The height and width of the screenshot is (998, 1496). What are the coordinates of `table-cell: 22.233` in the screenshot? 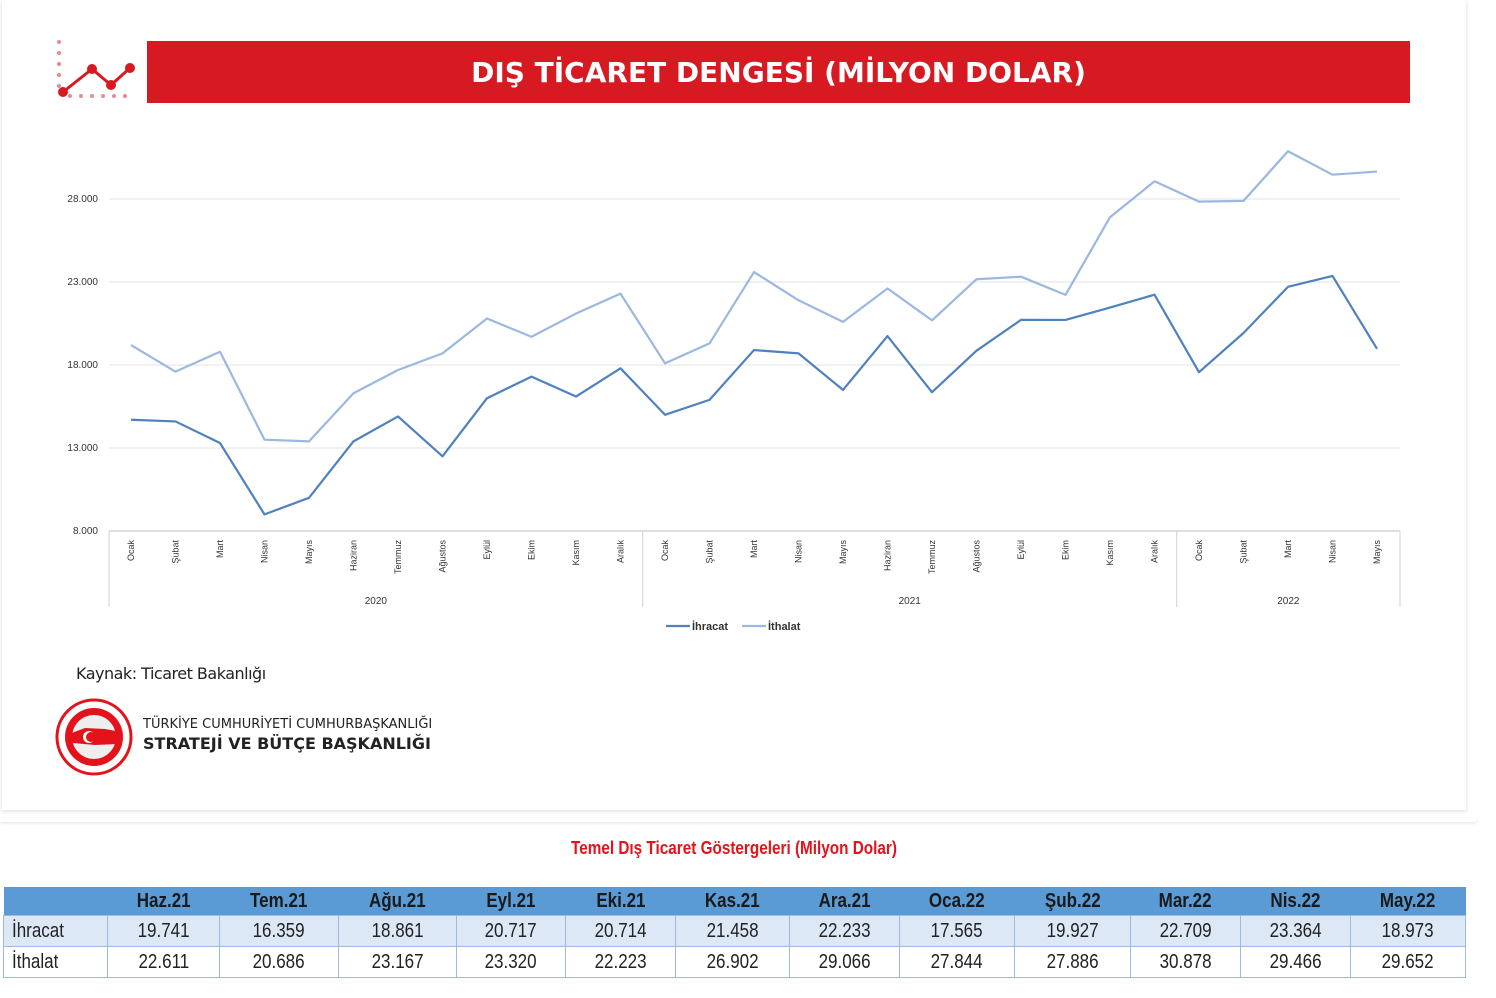 It's located at (844, 931).